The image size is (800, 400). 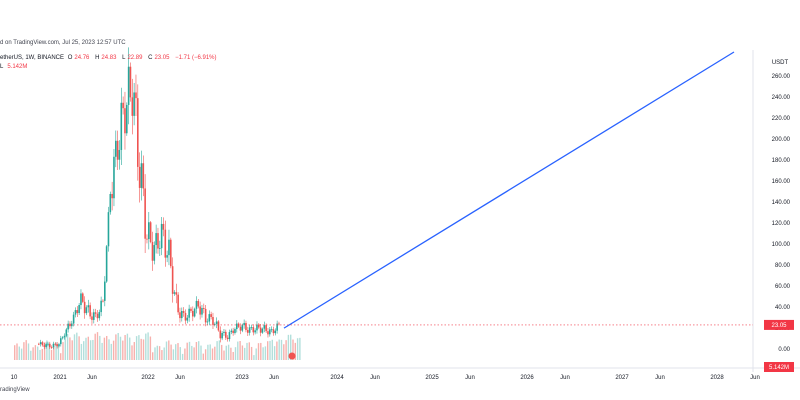 What do you see at coordinates (784, 350) in the screenshot?
I see `y-tick-label: 0.00` at bounding box center [784, 350].